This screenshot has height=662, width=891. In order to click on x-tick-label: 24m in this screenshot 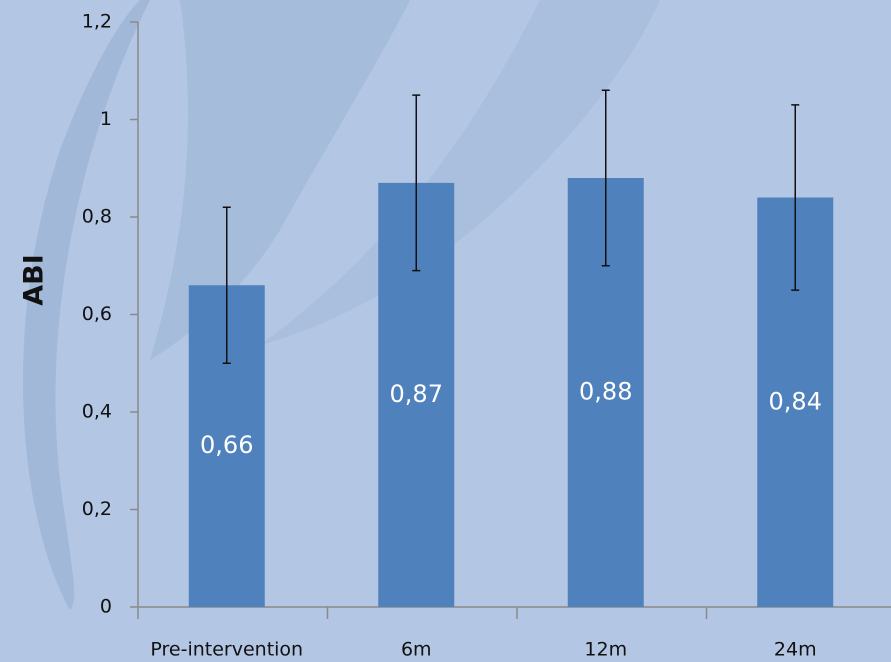, I will do `click(795, 650)`.